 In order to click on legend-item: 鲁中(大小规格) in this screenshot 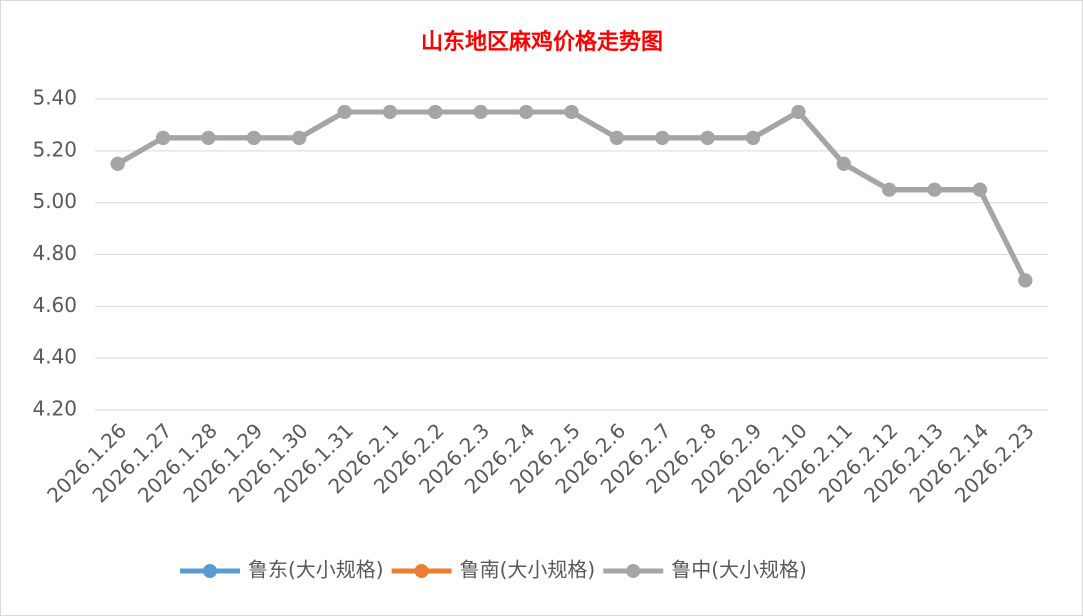, I will do `click(705, 570)`.